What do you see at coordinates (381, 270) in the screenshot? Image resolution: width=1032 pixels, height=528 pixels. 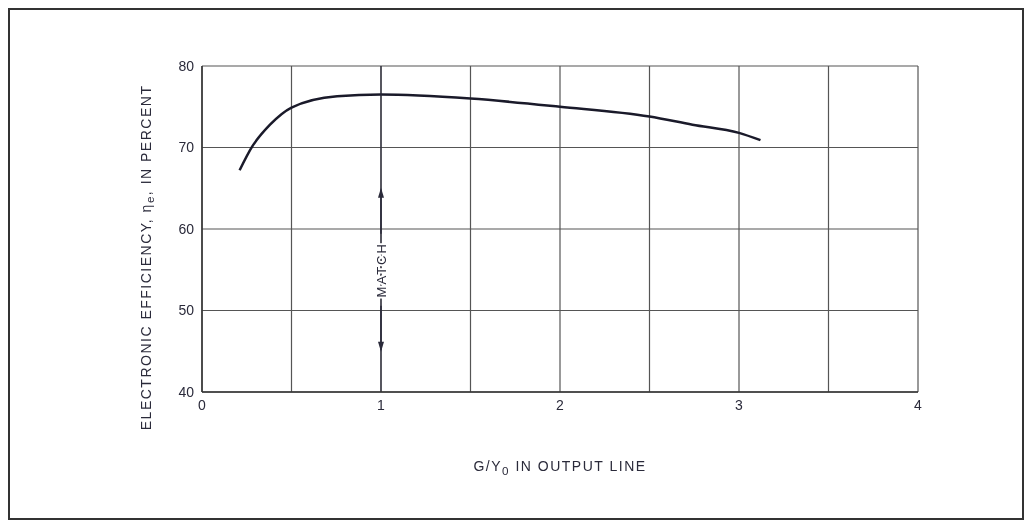 I see `ref-line-label: MATCH` at bounding box center [381, 270].